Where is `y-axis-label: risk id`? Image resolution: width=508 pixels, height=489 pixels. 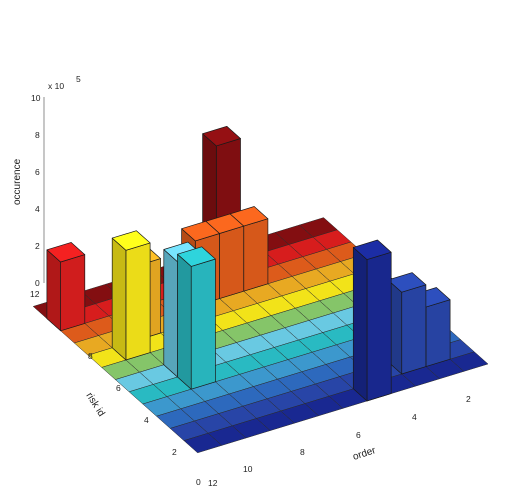
y-axis-label: risk id is located at coordinates (94, 405).